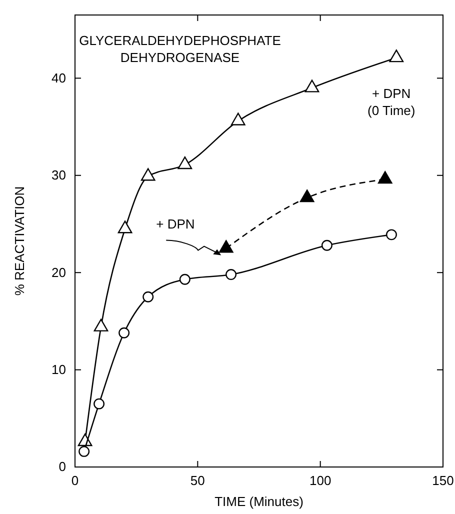  Describe the element at coordinates (259, 501) in the screenshot. I see `x-axis-title: TIME (Minutes)` at that location.